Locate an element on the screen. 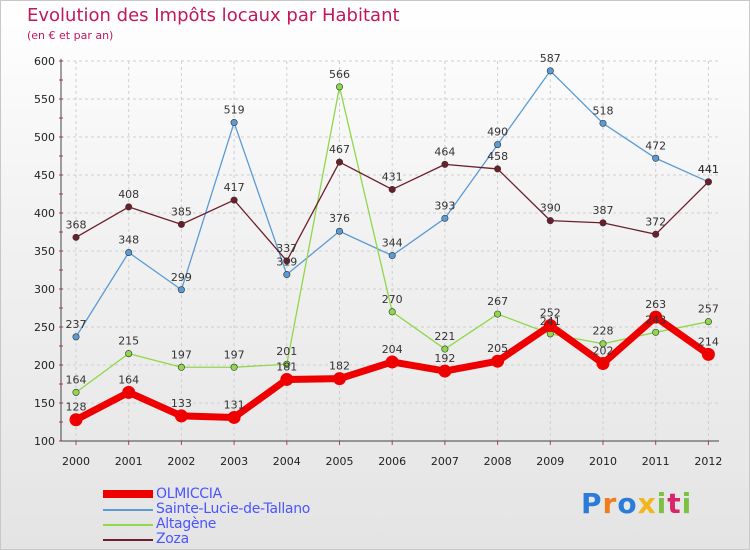 The height and width of the screenshot is (550, 750). data-label-zoza-2000: 368 is located at coordinates (76, 224).